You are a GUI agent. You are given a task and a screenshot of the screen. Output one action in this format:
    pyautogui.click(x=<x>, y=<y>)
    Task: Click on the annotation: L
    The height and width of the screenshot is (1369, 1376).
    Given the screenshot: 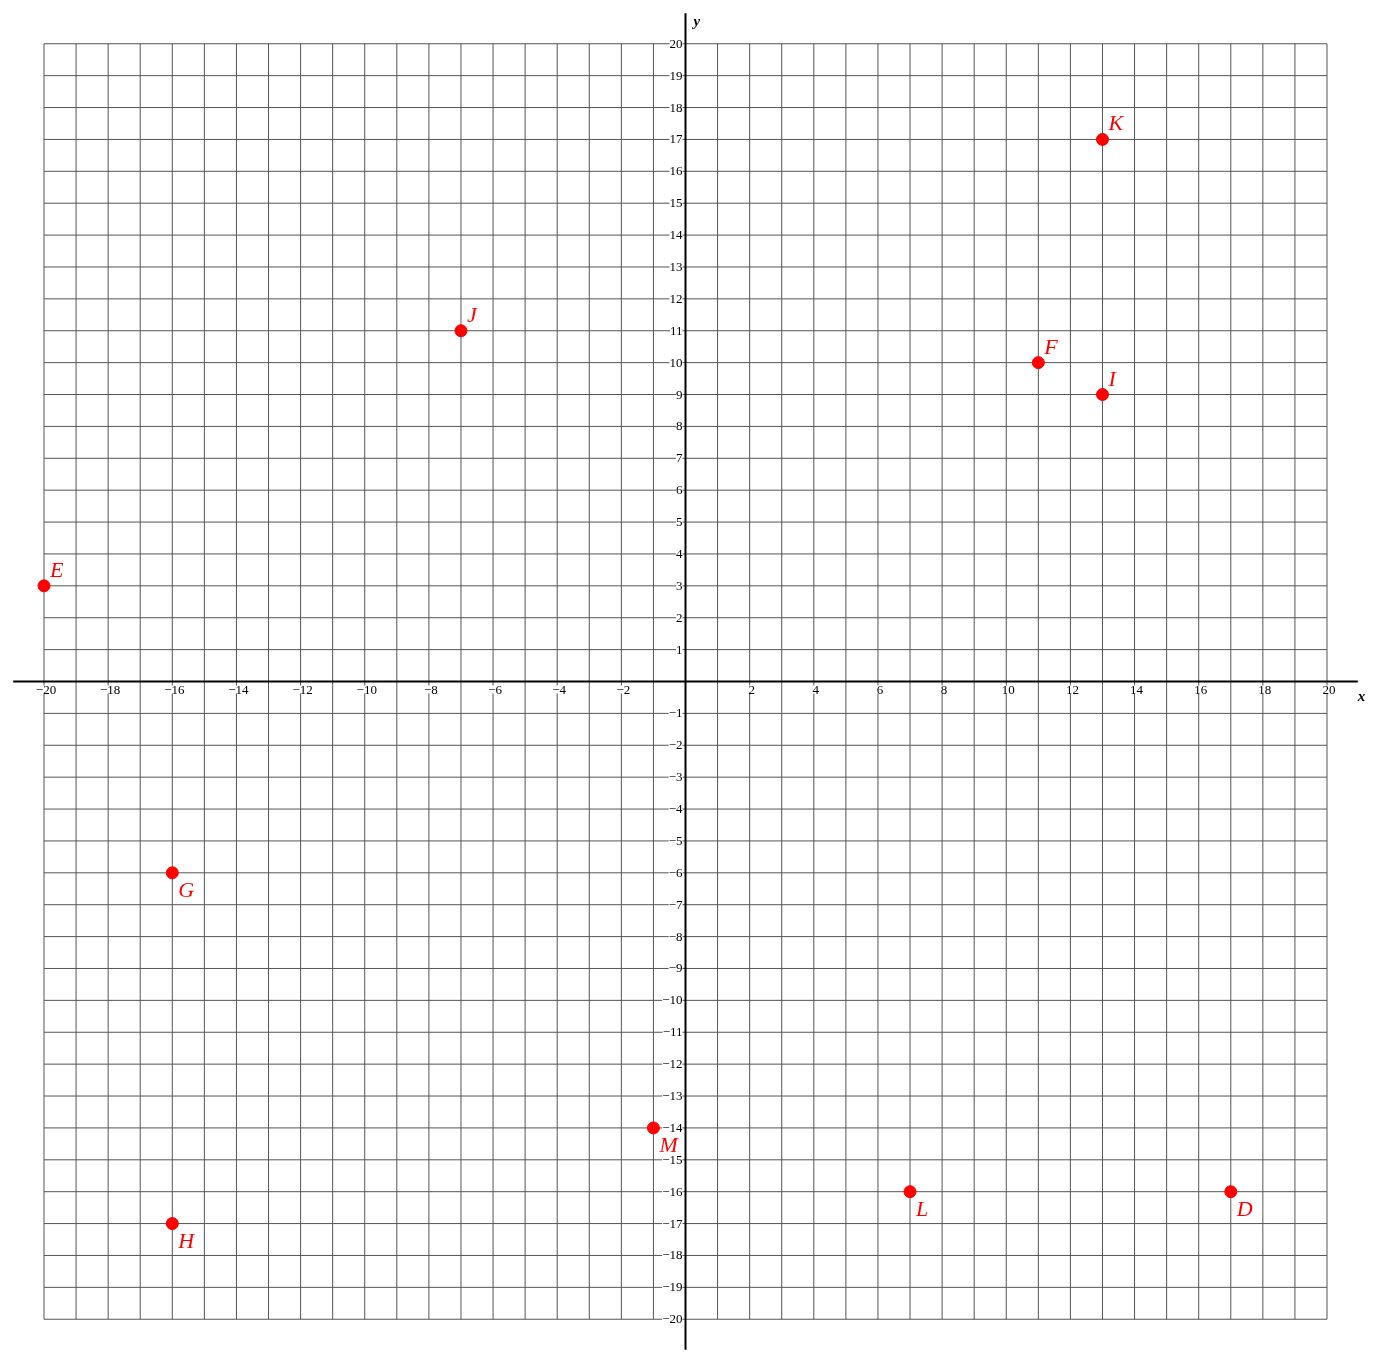 What is the action you would take?
    pyautogui.click(x=922, y=1208)
    